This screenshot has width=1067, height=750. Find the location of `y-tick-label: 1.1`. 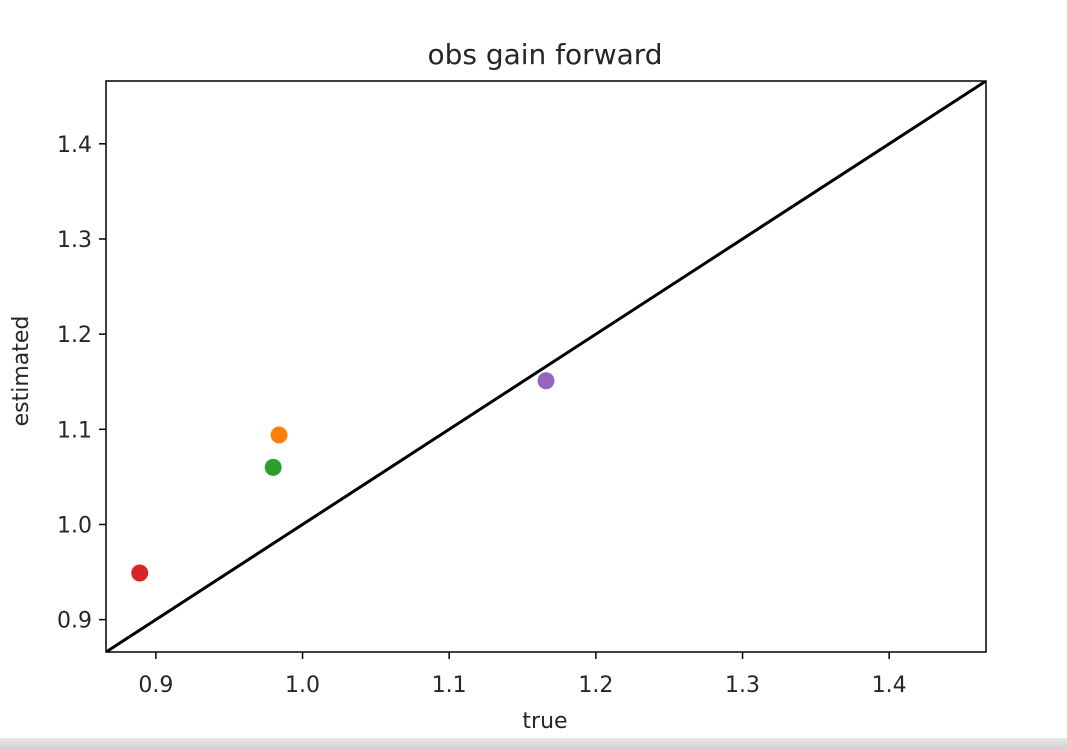

y-tick-label: 1.1 is located at coordinates (74, 430).